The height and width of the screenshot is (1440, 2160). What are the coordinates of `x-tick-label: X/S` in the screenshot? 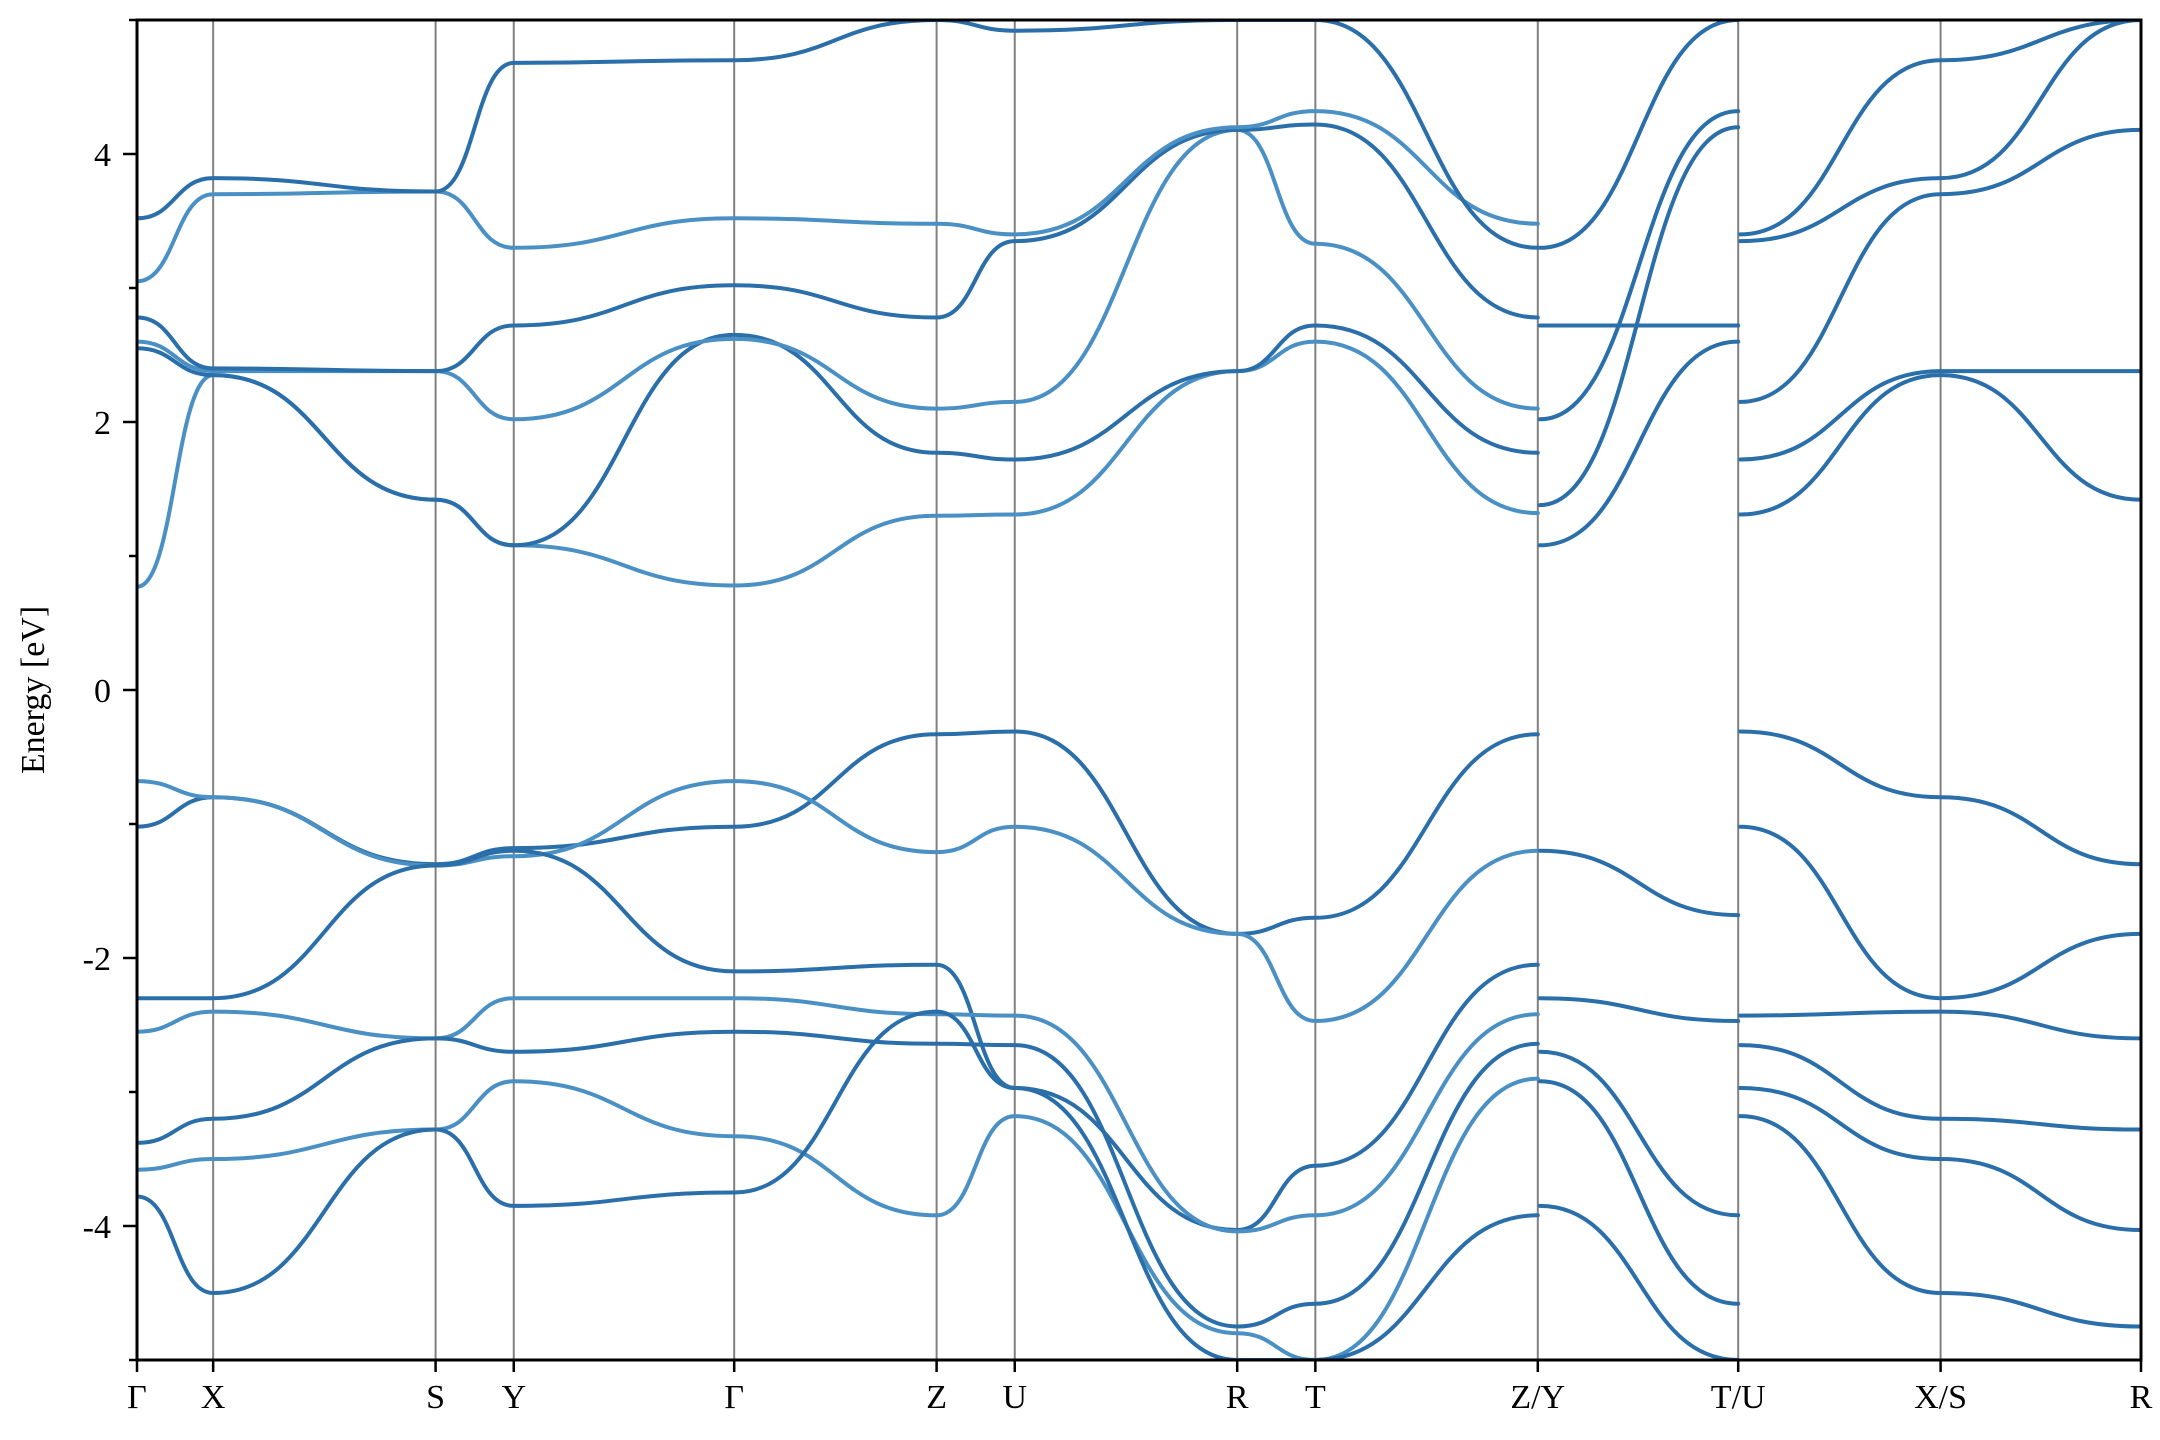 It's located at (1940, 1397).